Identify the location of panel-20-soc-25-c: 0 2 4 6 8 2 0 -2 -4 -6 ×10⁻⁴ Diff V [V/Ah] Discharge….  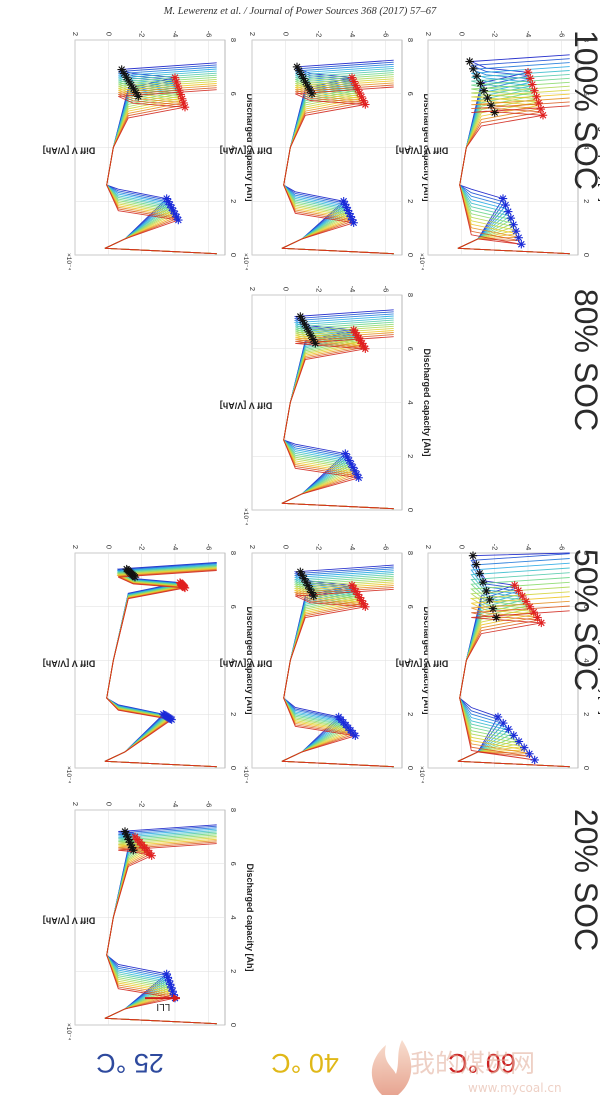
(149, 921).